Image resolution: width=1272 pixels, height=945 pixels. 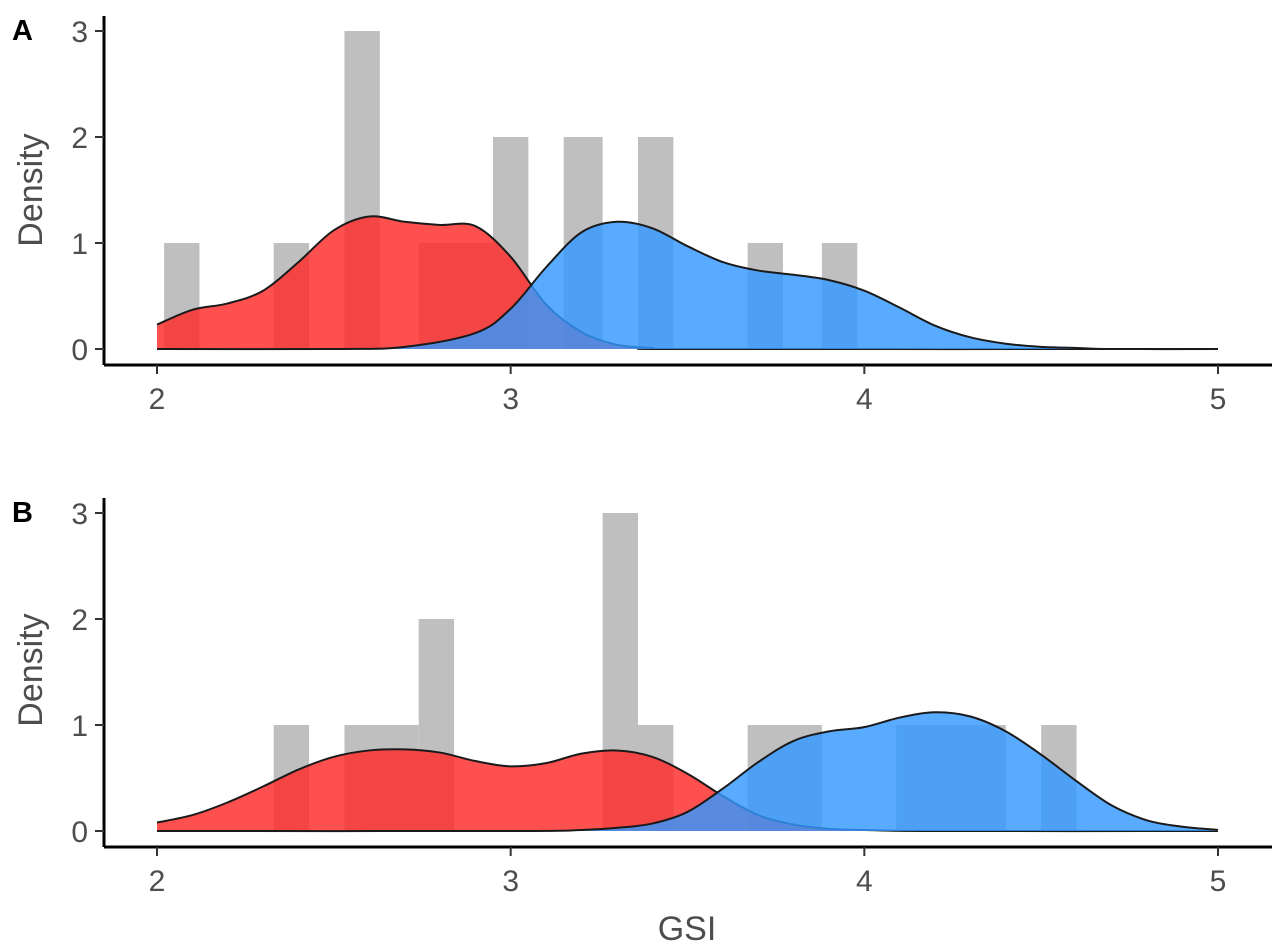 I want to click on panel-a-x-tick-label-2: 2, so click(x=157, y=399).